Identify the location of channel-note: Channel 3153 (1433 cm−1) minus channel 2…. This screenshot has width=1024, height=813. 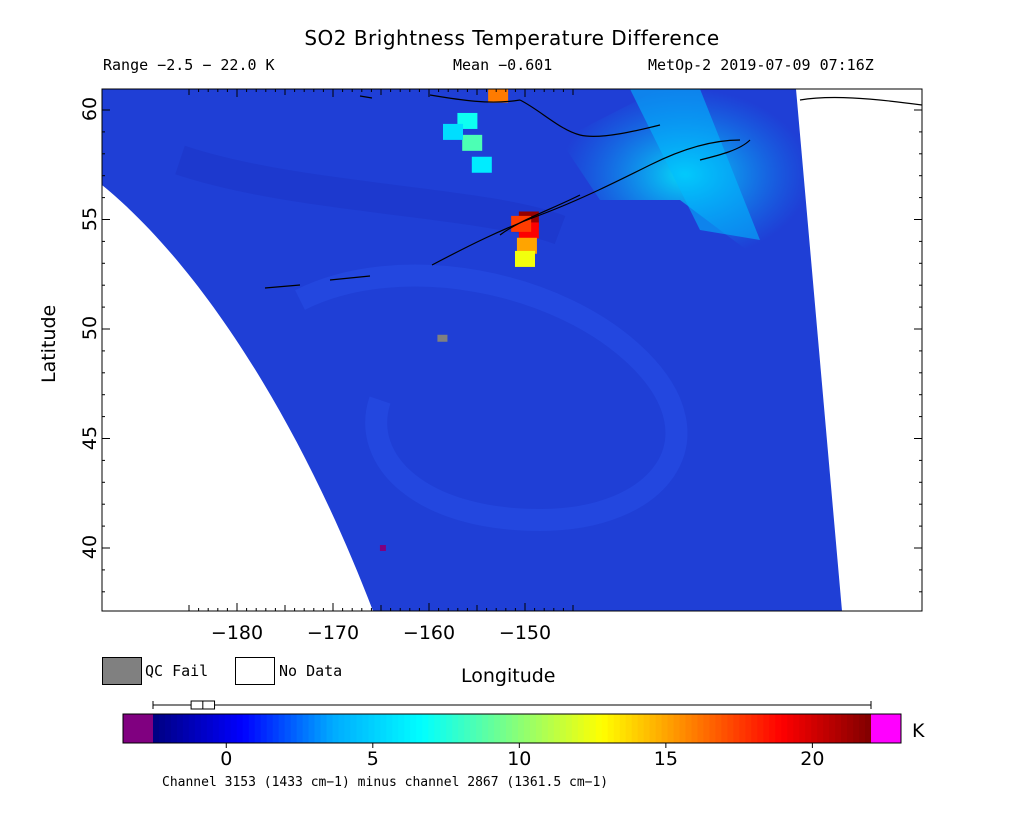
(385, 782).